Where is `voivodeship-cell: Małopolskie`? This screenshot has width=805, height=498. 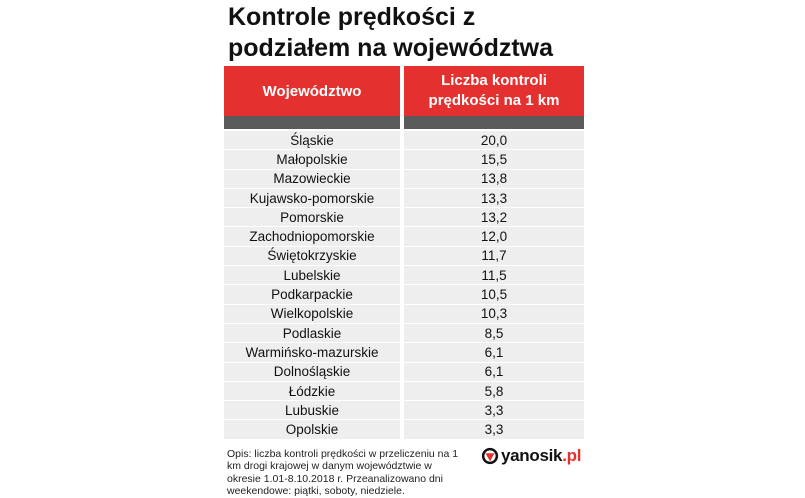
voivodeship-cell: Małopolskie is located at coordinates (312, 160).